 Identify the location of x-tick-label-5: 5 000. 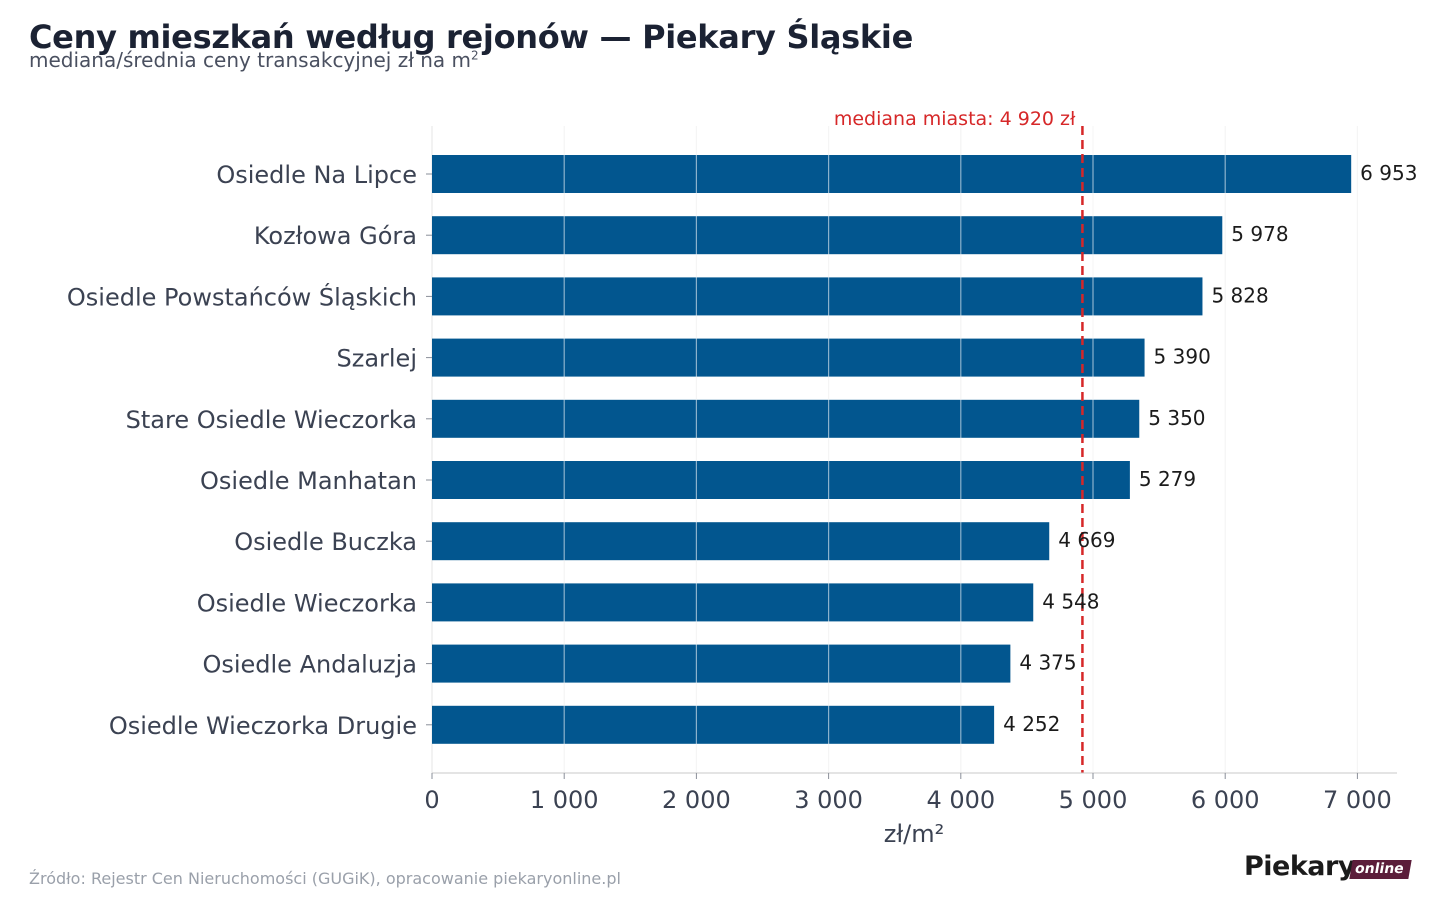
(1093, 800).